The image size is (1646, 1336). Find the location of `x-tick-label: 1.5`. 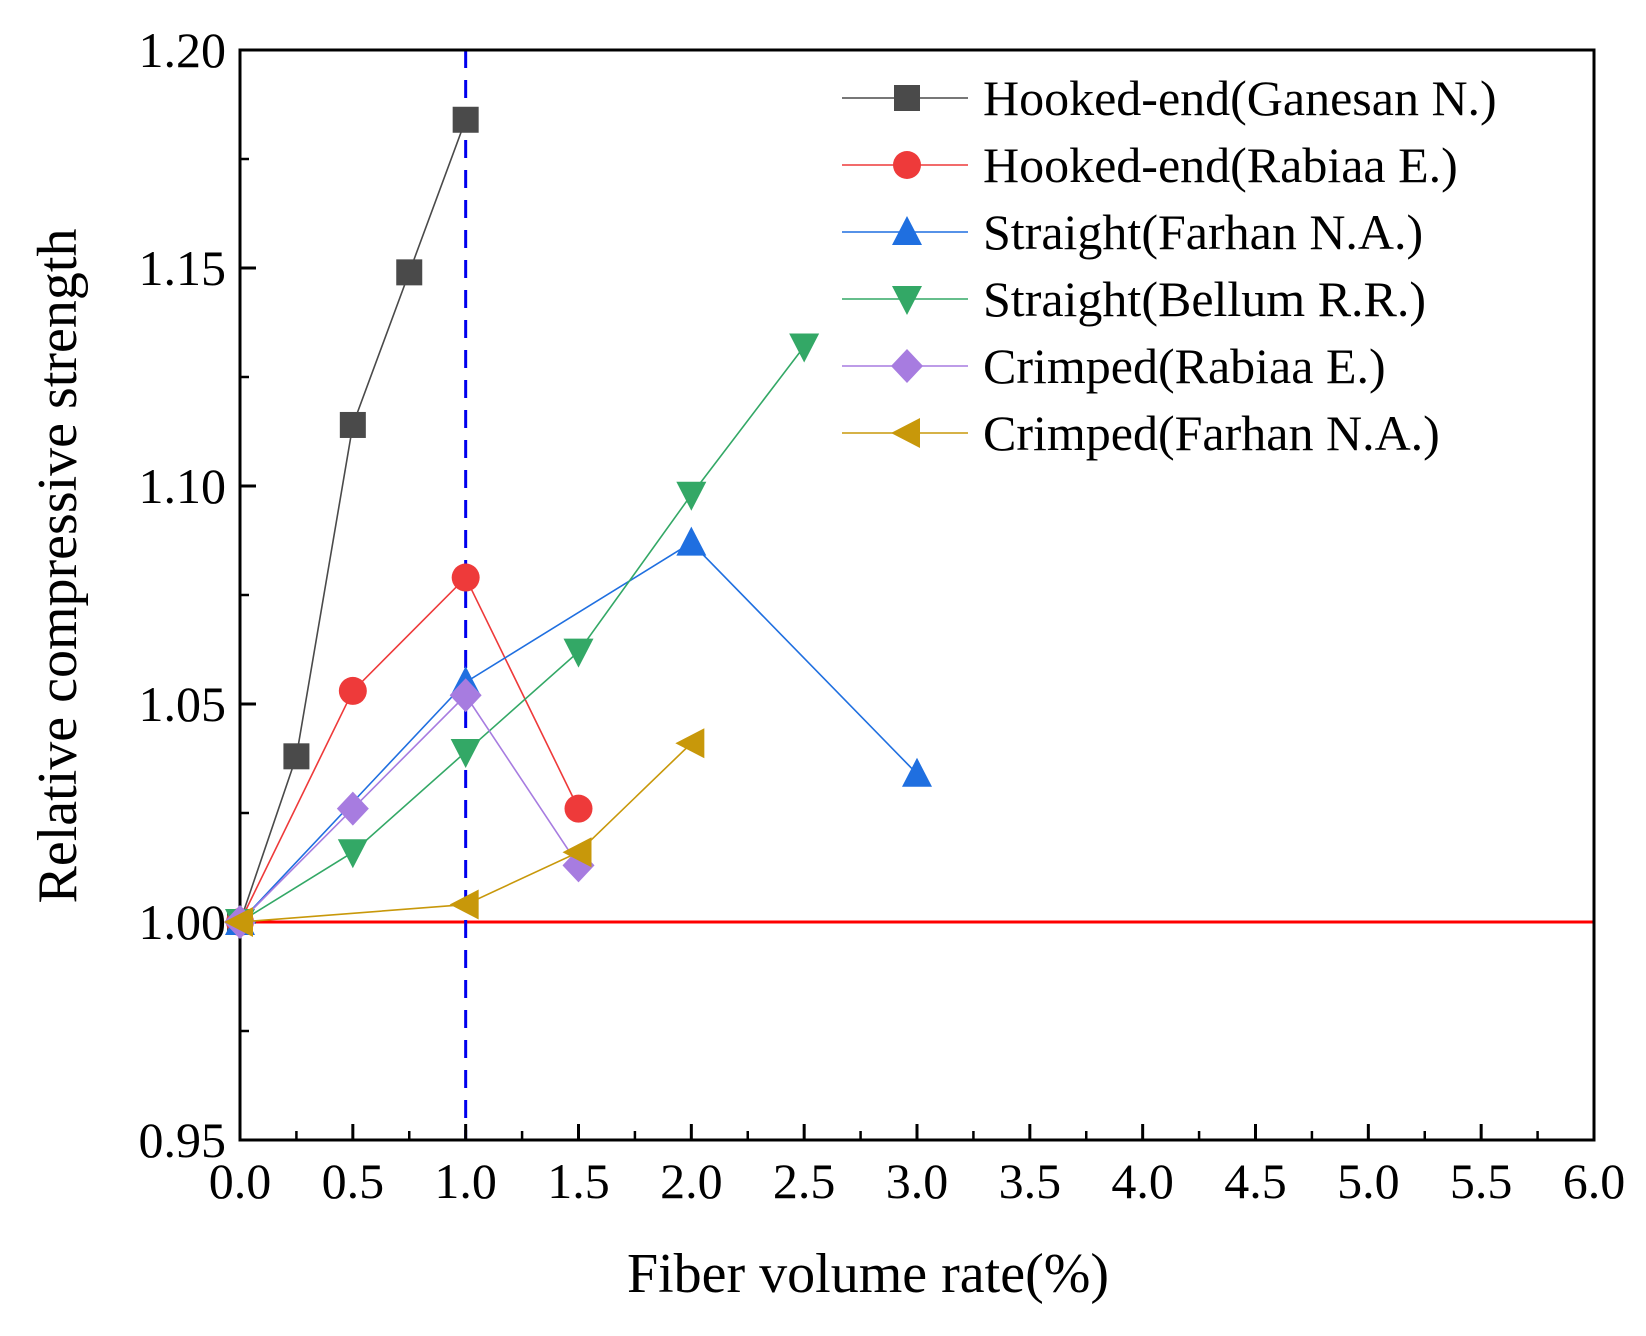

x-tick-label: 1.5 is located at coordinates (578, 1181).